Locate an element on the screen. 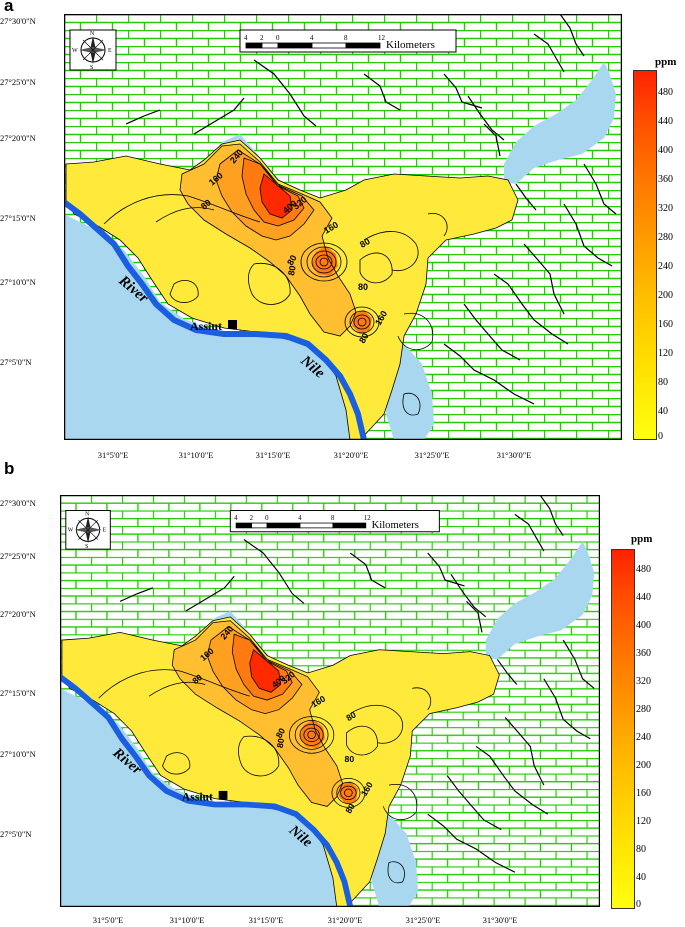 The image size is (685, 927). river-nile is located at coordinates (215, 319).